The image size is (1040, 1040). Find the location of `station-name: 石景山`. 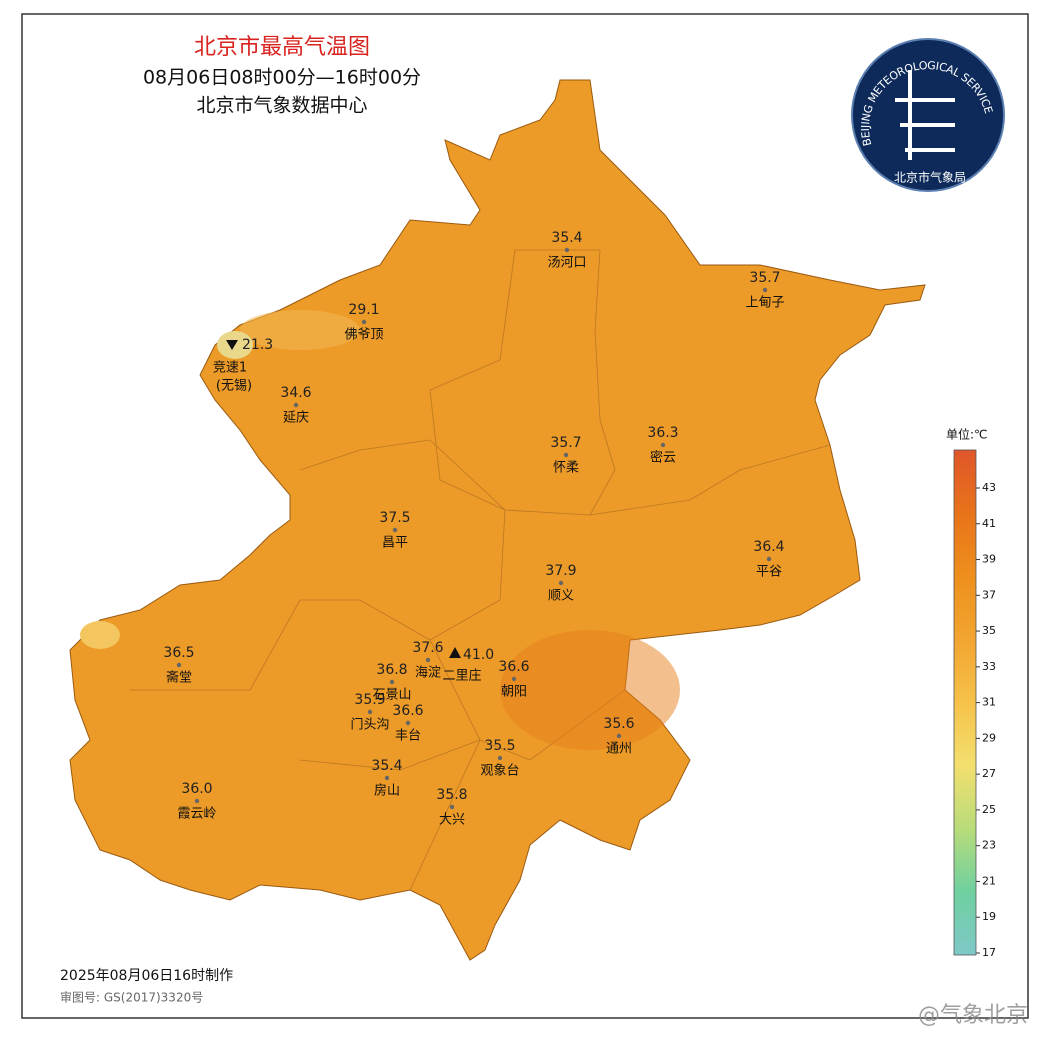

station-name: 石景山 is located at coordinates (391, 695).